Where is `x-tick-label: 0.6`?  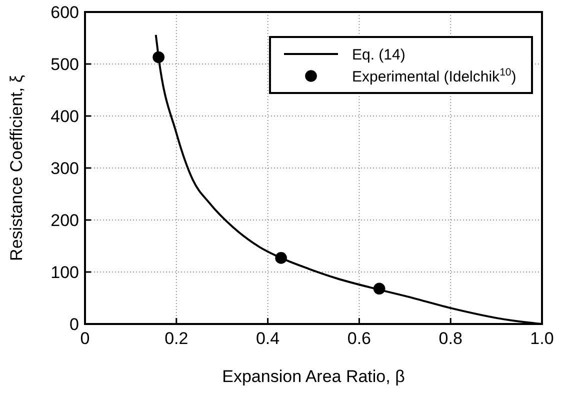
x-tick-label: 0.6 is located at coordinates (359, 338).